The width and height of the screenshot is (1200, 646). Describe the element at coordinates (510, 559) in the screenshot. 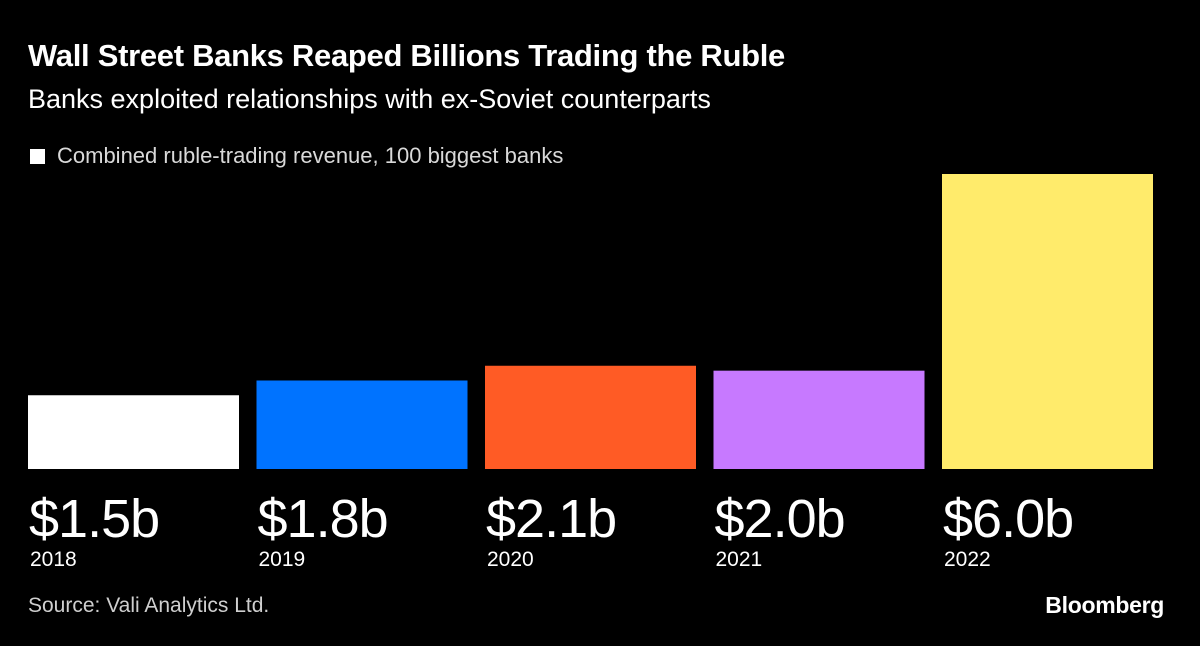

I see `x-tick-label-2020: 2020` at that location.